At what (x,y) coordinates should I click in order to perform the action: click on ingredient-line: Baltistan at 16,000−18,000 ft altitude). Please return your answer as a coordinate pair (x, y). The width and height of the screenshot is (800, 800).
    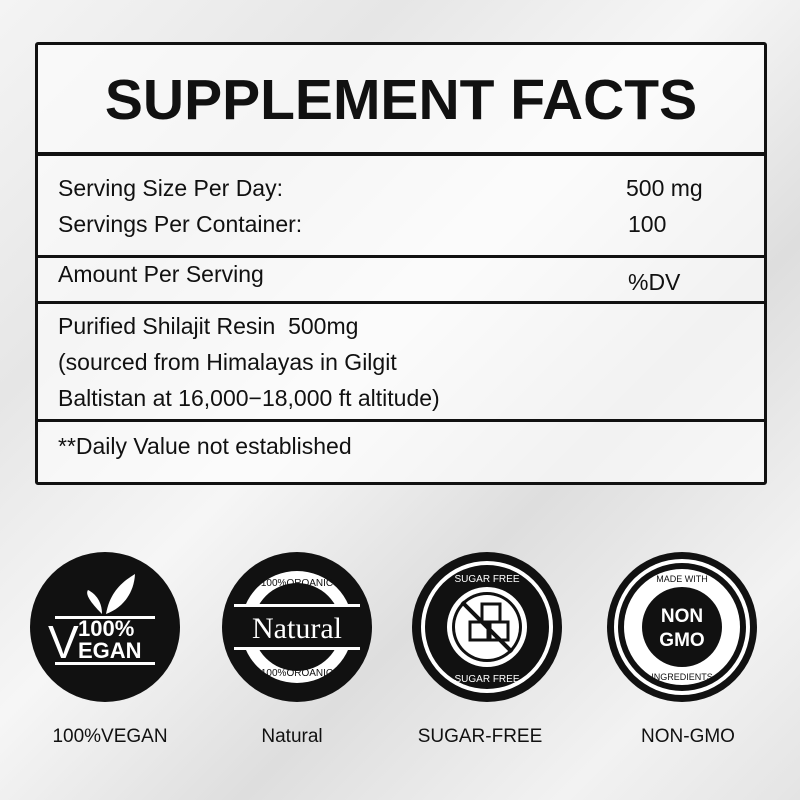
    Looking at the image, I should click on (249, 398).